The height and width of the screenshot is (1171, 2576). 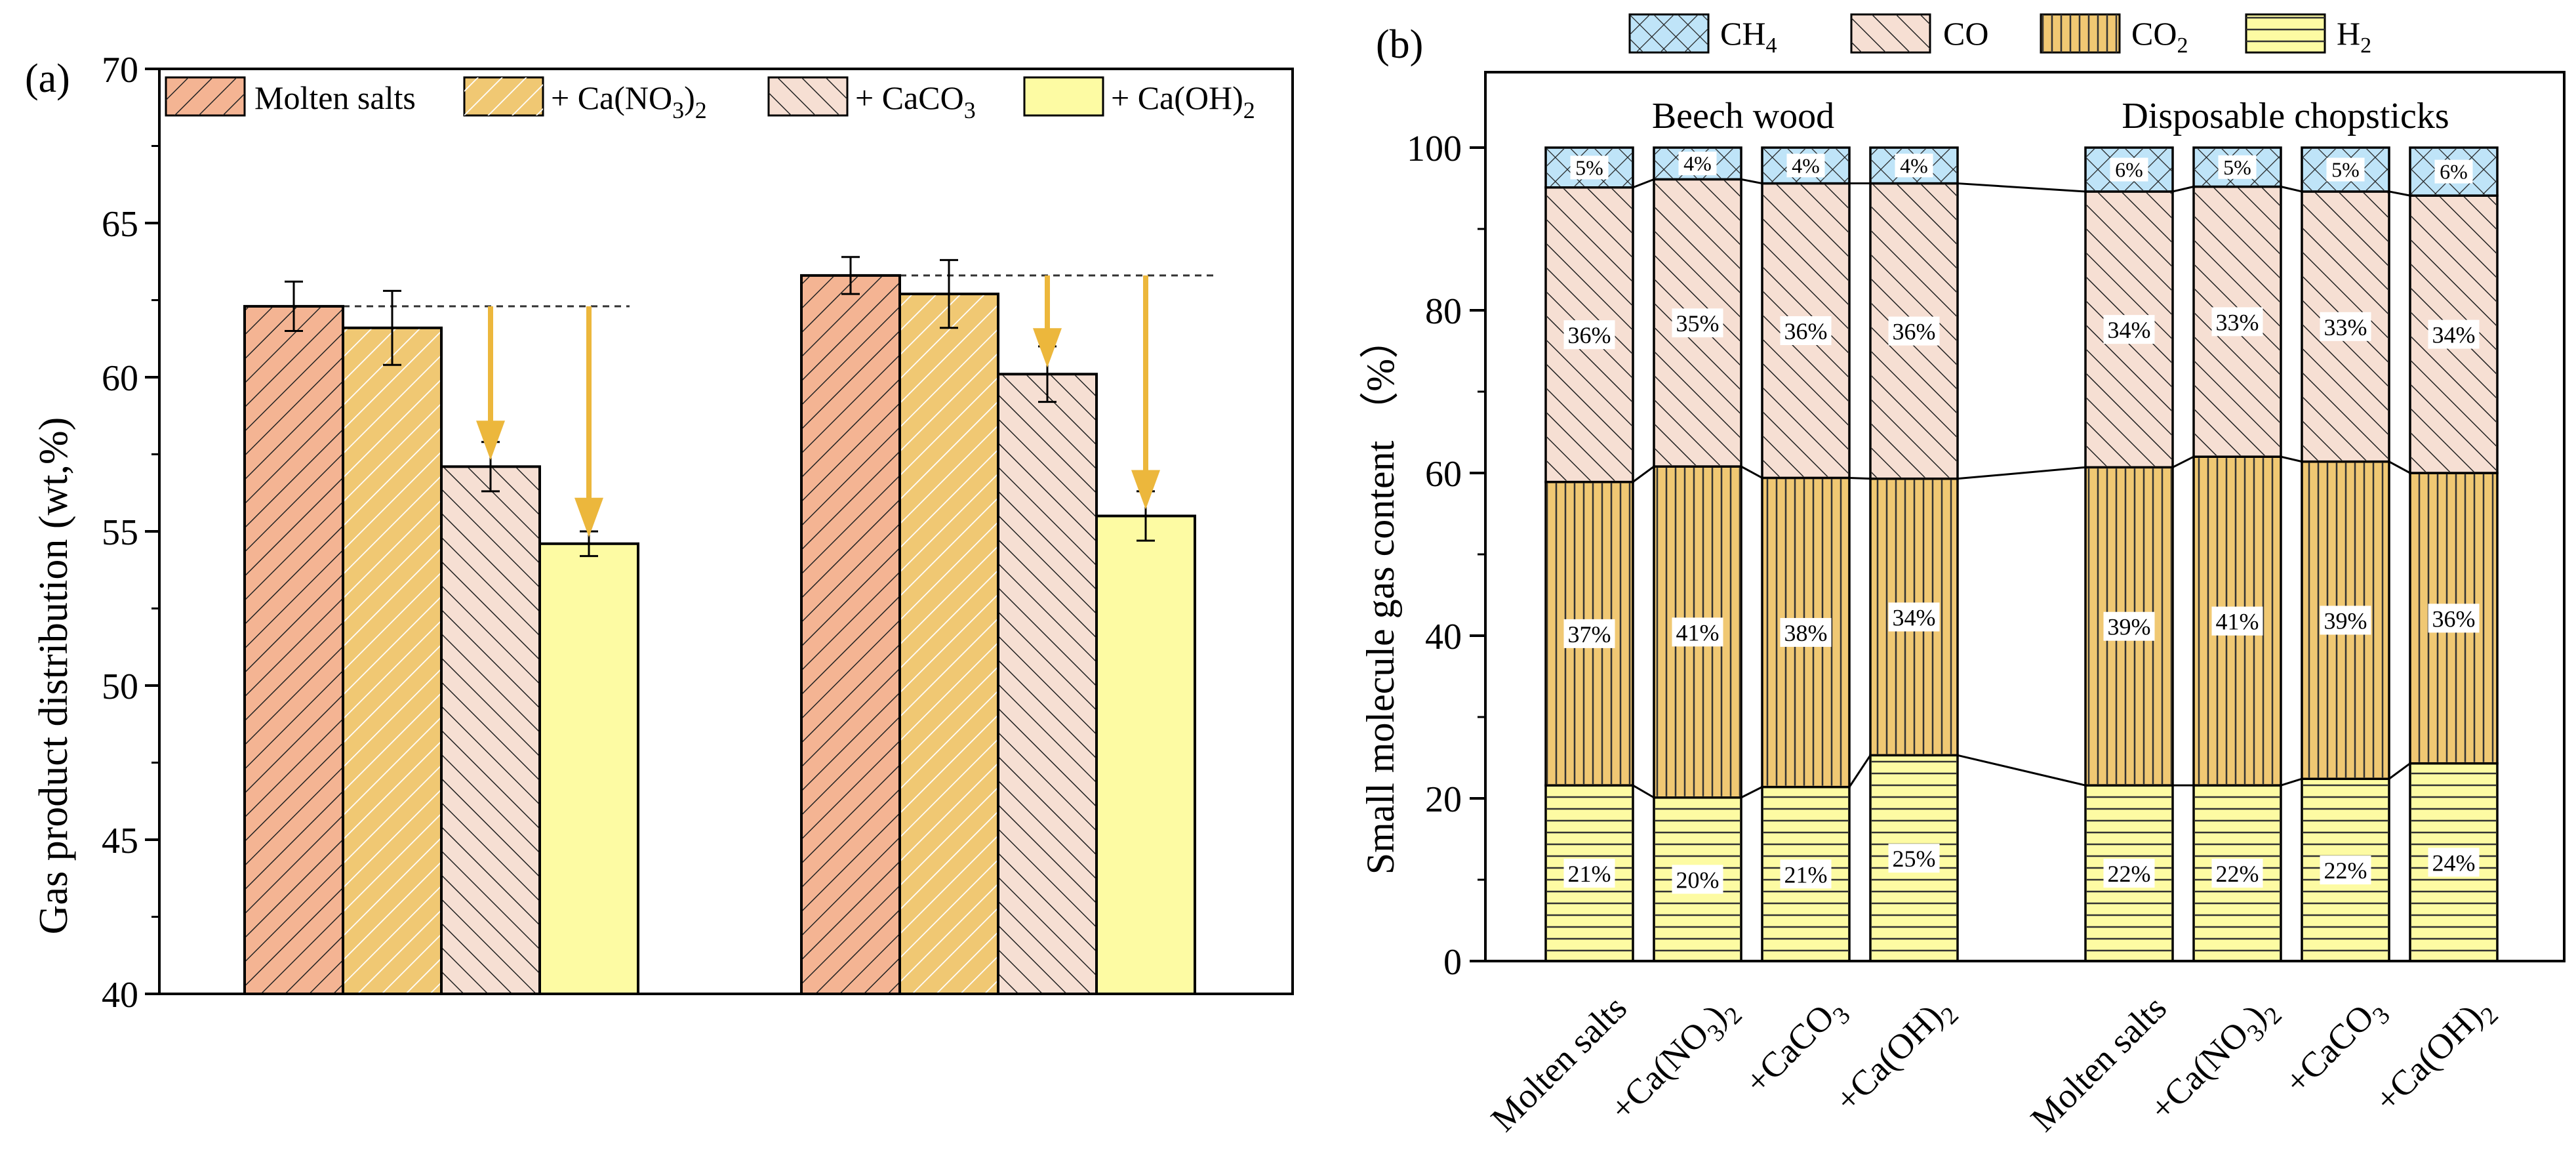 What do you see at coordinates (1443, 799) in the screenshot?
I see `b-y-tick-label-20: 20` at bounding box center [1443, 799].